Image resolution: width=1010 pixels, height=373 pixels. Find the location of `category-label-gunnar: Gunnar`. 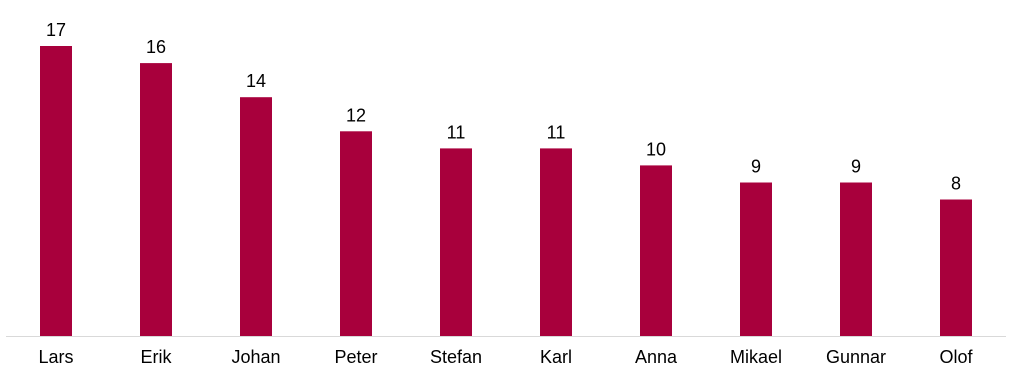

category-label-gunnar: Gunnar is located at coordinates (856, 357).